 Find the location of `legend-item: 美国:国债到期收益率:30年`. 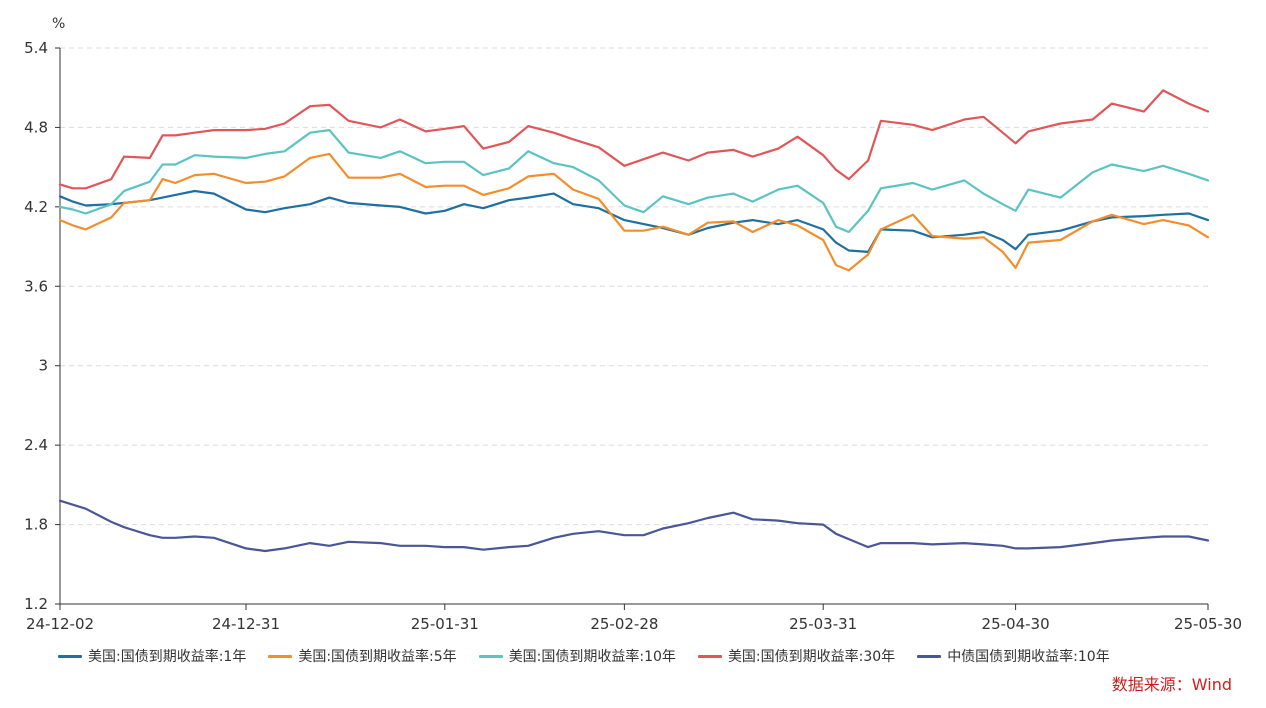

legend-item: 美国:国债到期收益率:30年 is located at coordinates (796, 656).